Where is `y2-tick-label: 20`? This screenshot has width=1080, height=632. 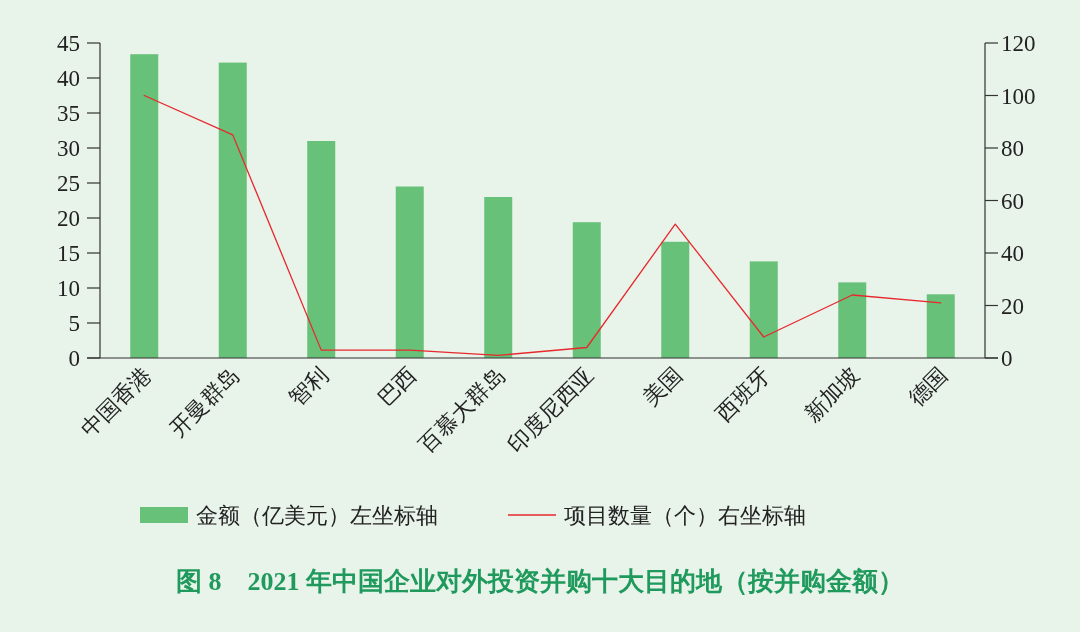 y2-tick-label: 20 is located at coordinates (1012, 306).